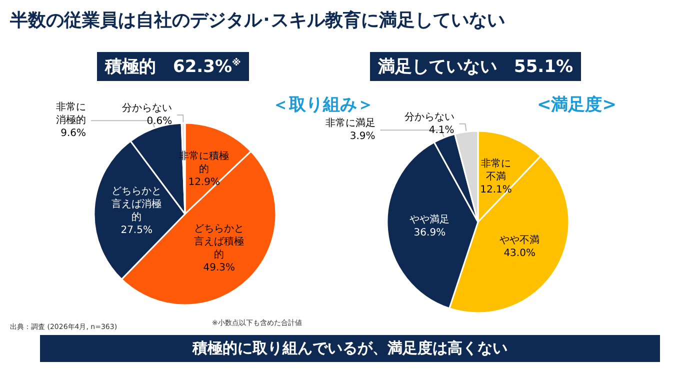 The image size is (693, 371). Describe the element at coordinates (350, 348) in the screenshot. I see `text: 積極的に取り組んでいるが、満足度は高くない` at that location.